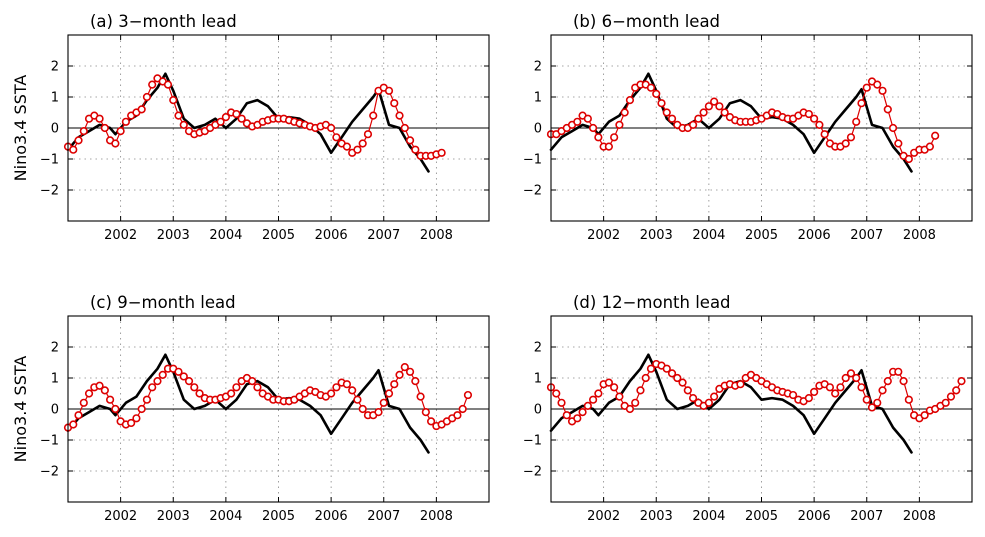  Describe the element at coordinates (163, 21) in the screenshot. I see `chart-title: (a) 3−month lead` at that location.